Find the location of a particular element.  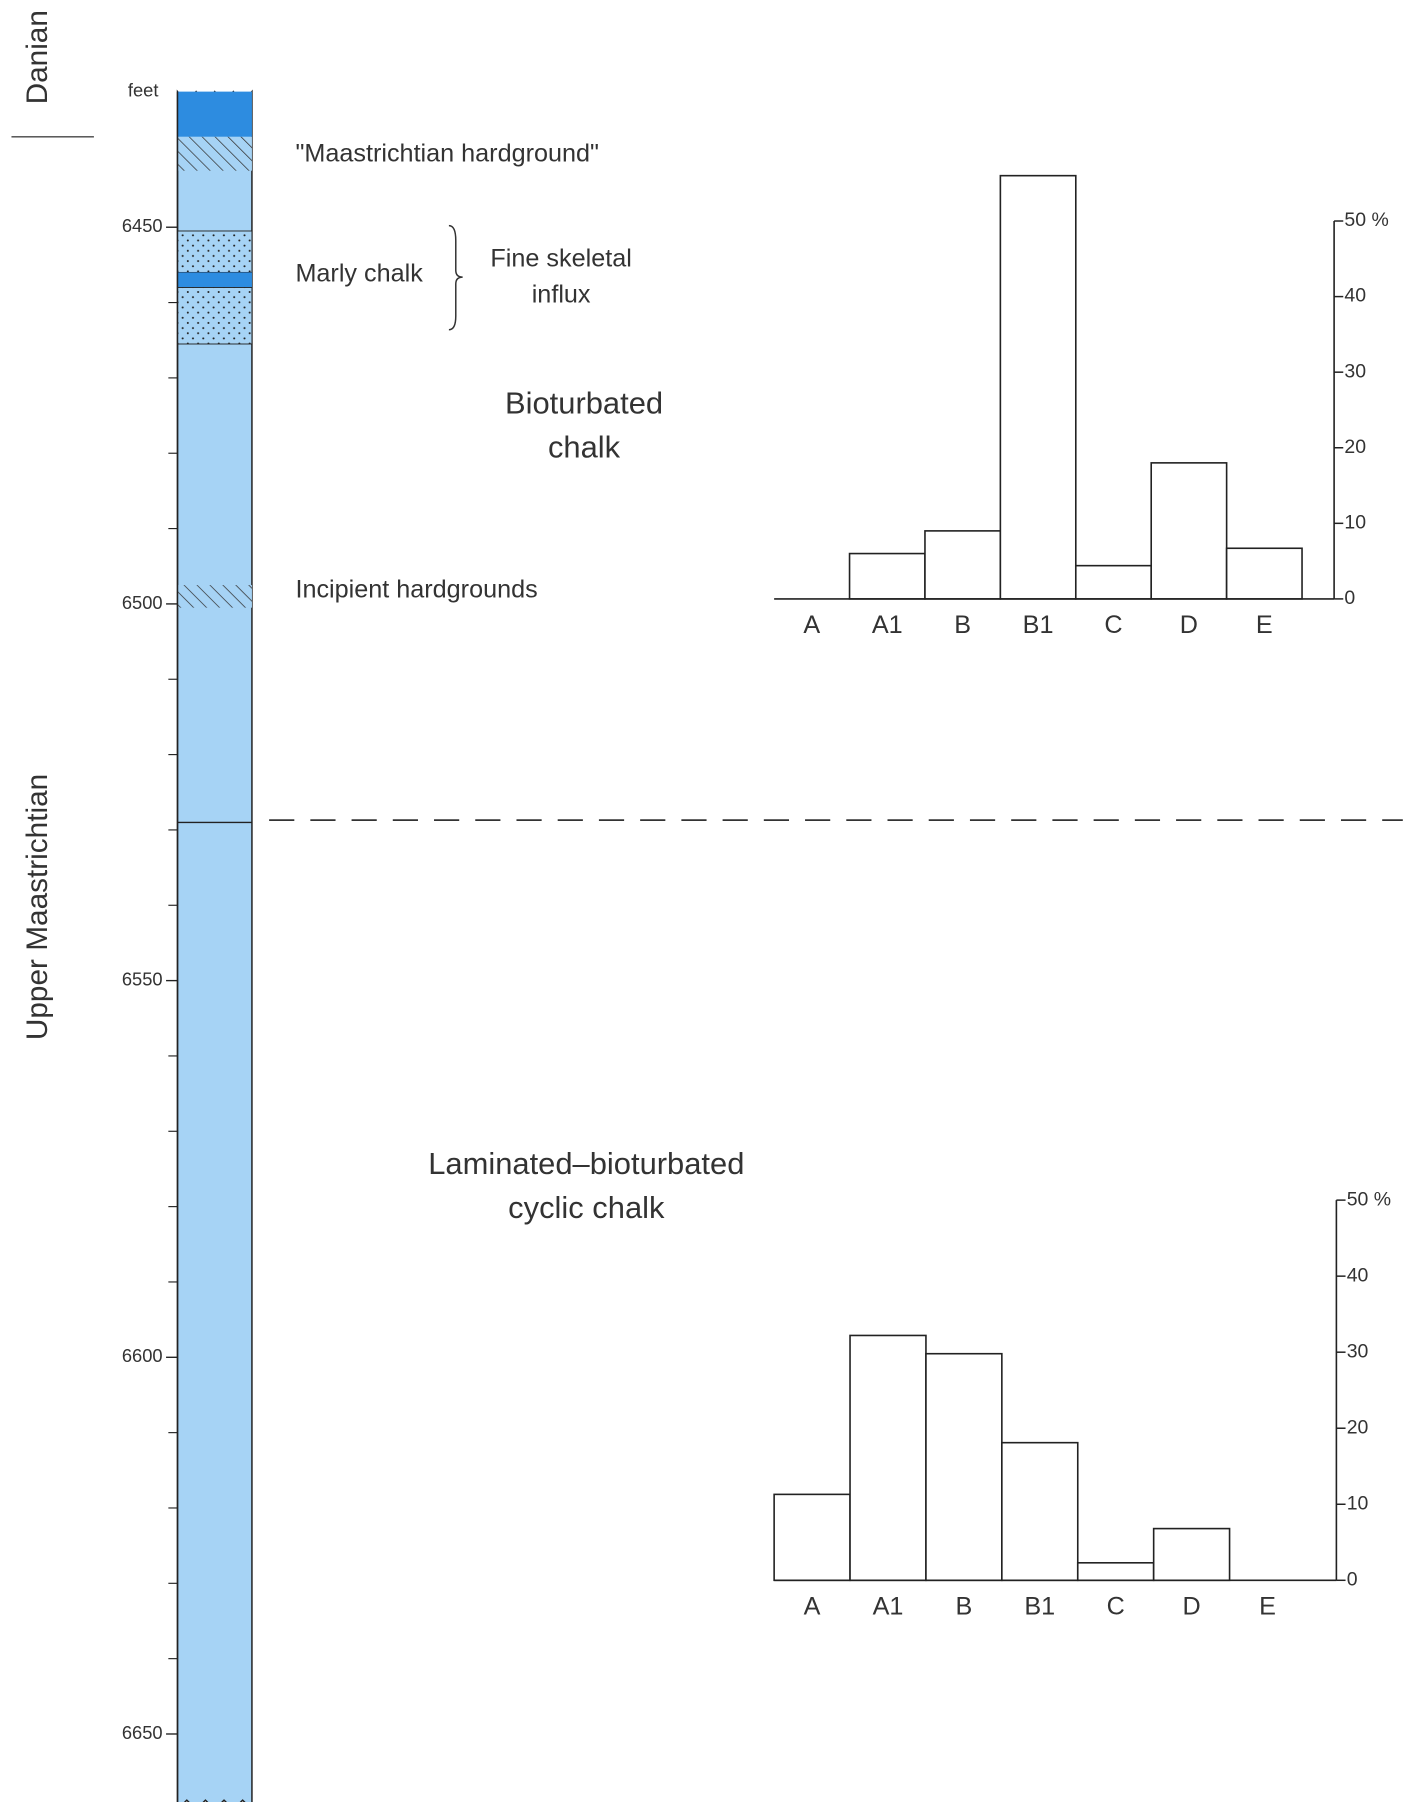

annotation: Marly chalk is located at coordinates (359, 273).